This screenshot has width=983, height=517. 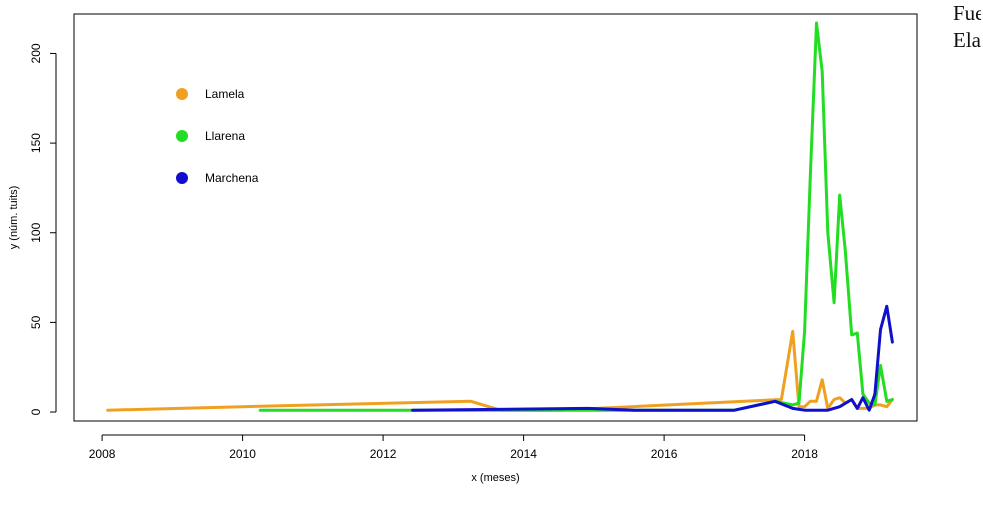 What do you see at coordinates (182, 94) in the screenshot?
I see `legend-marker-lamela` at bounding box center [182, 94].